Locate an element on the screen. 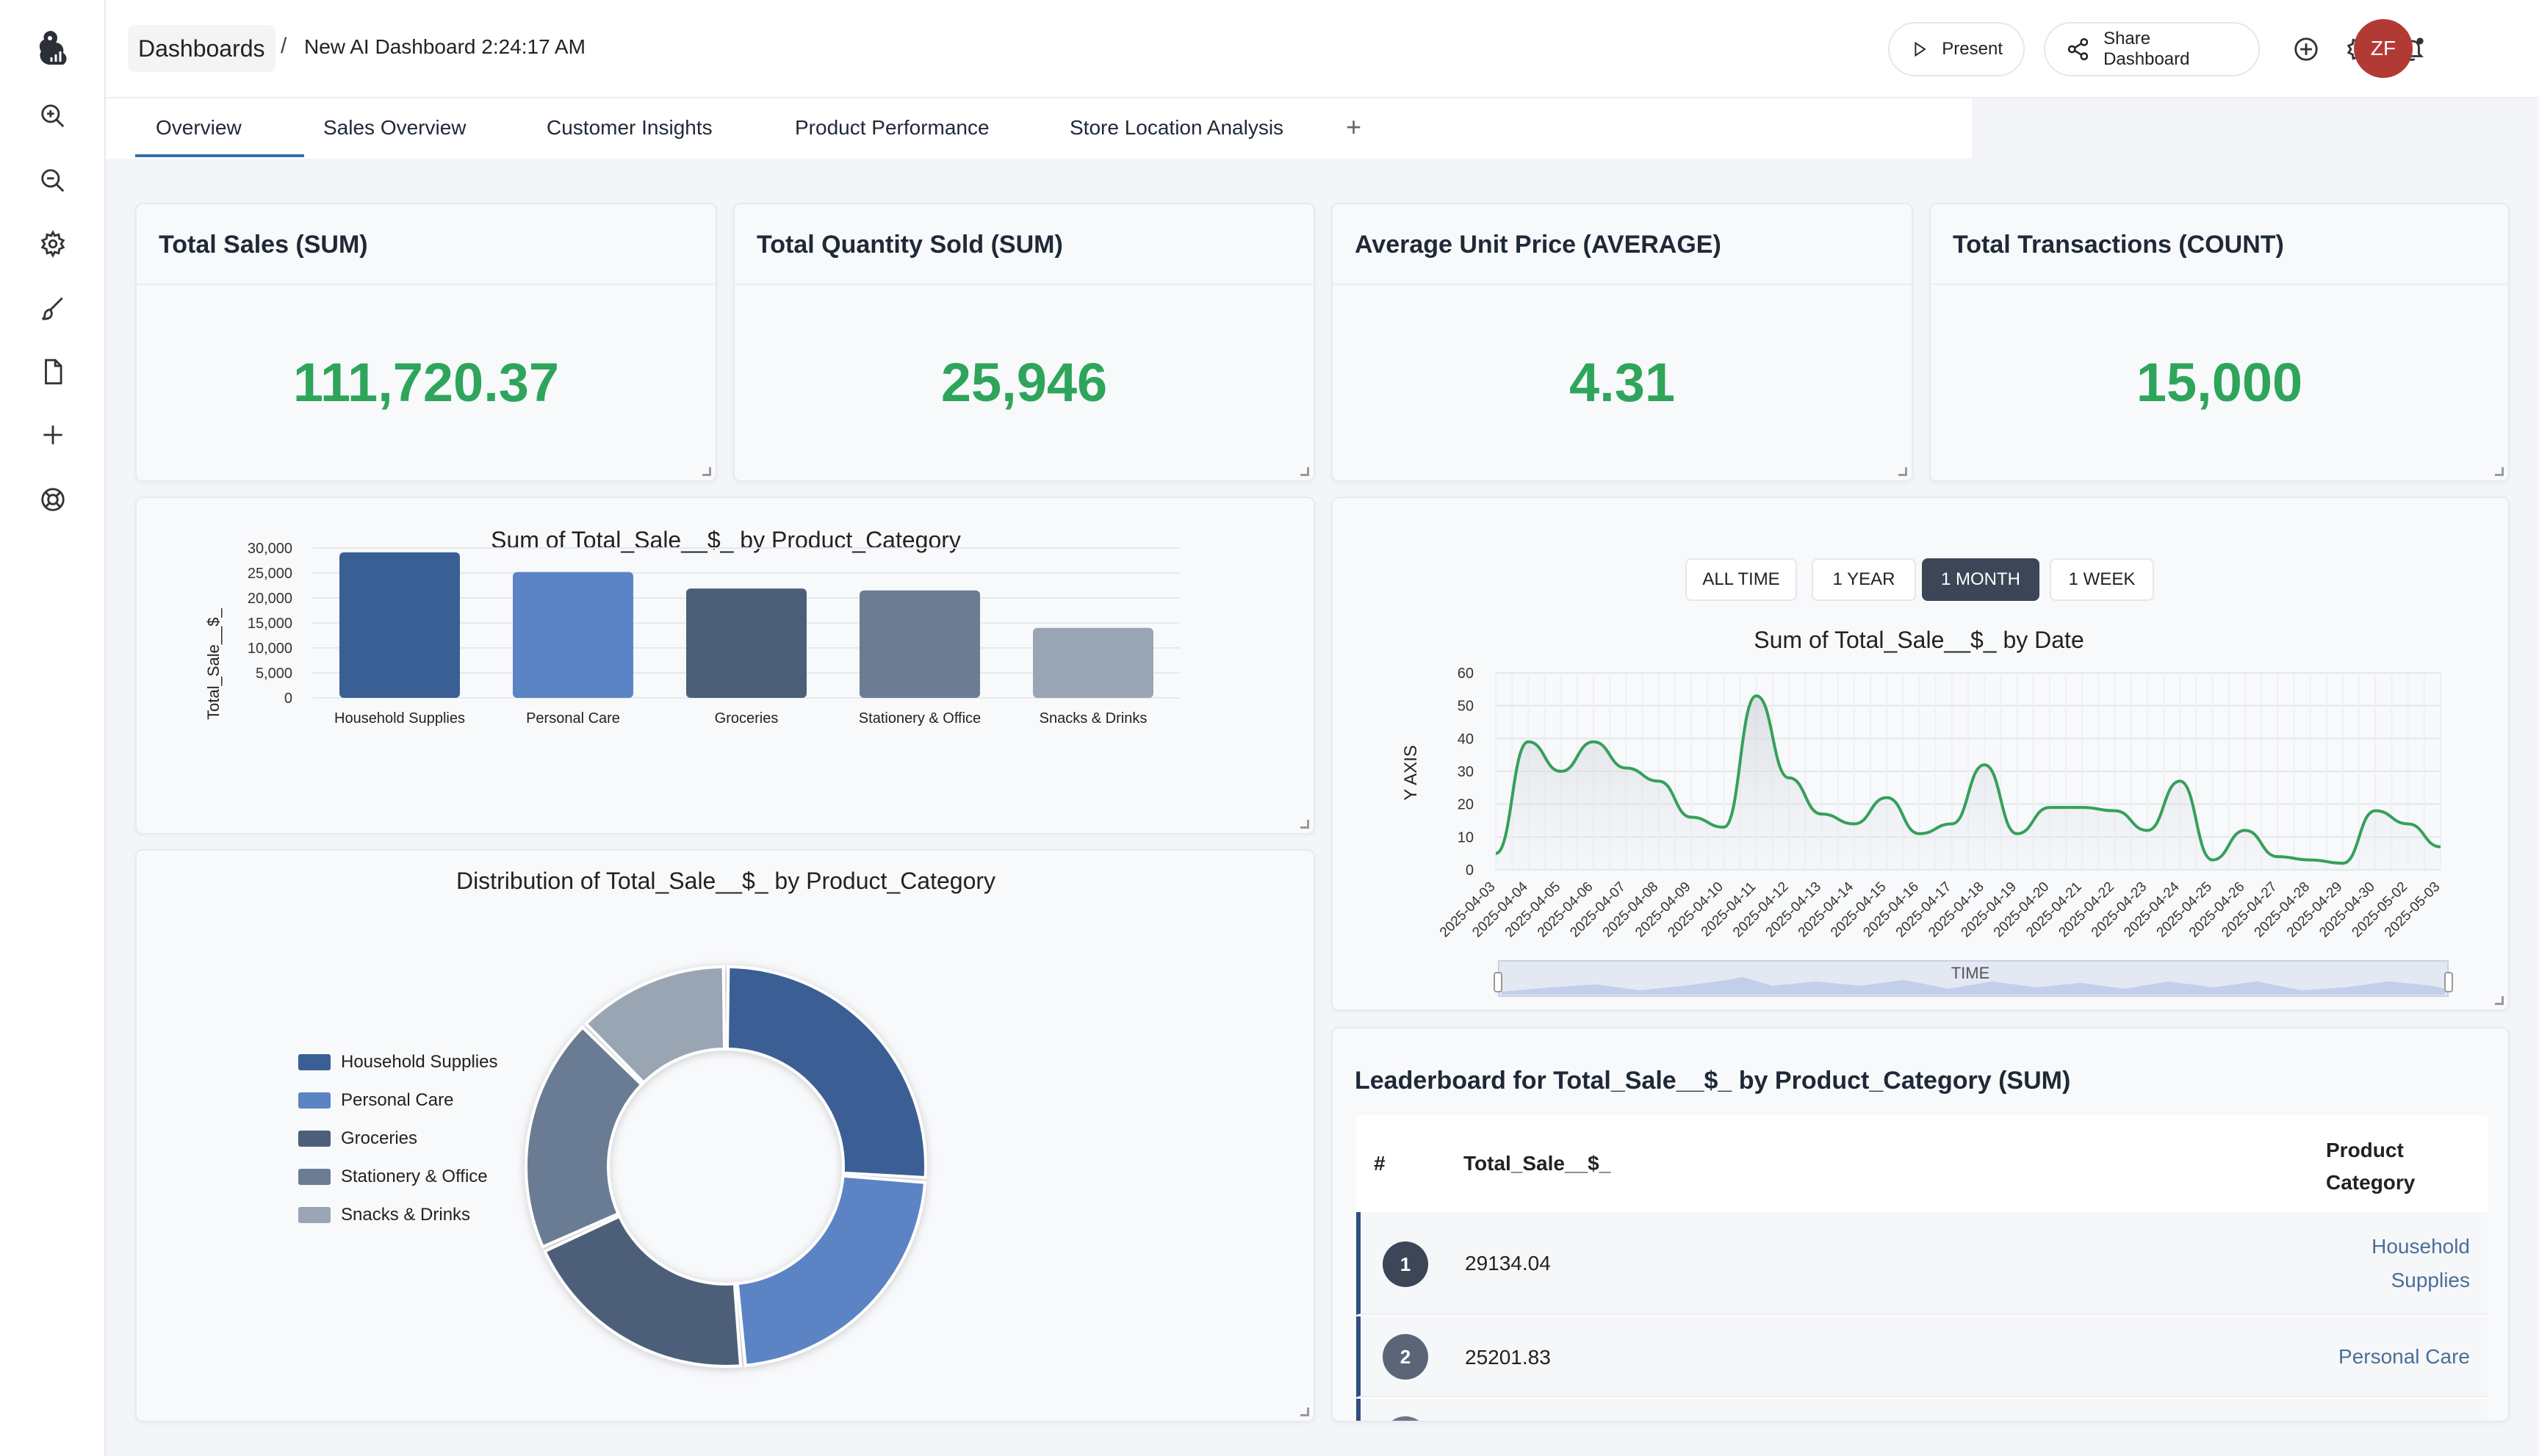 The image size is (2539, 1456). breadcrumb-dashboards-link: Dashboards is located at coordinates (201, 48).